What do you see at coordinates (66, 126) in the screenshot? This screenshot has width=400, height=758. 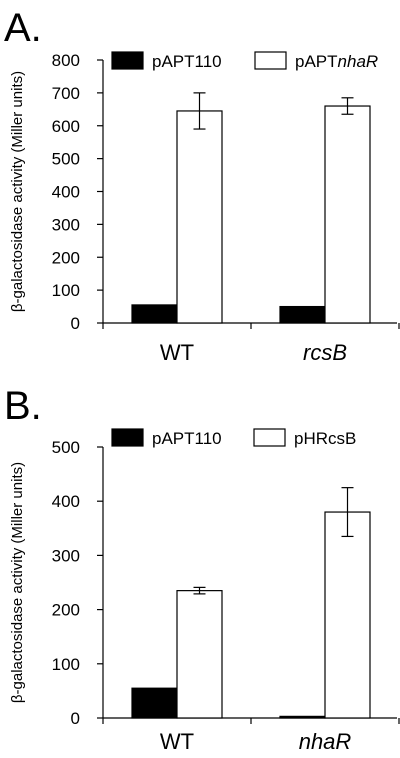 I see `y-tick-label: 600` at bounding box center [66, 126].